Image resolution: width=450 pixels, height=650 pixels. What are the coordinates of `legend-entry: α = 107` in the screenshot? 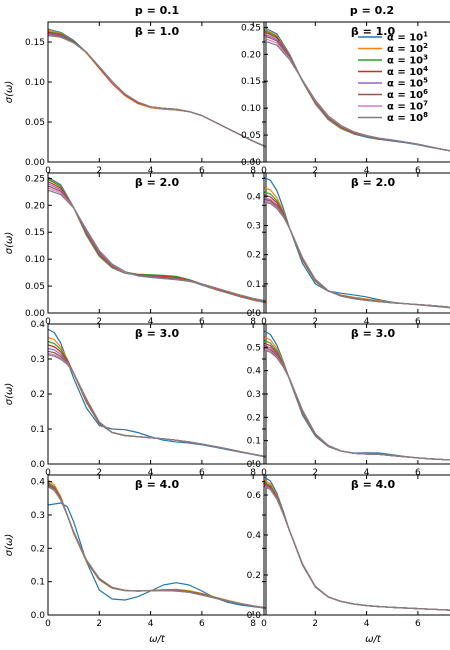 It's located at (407, 106).